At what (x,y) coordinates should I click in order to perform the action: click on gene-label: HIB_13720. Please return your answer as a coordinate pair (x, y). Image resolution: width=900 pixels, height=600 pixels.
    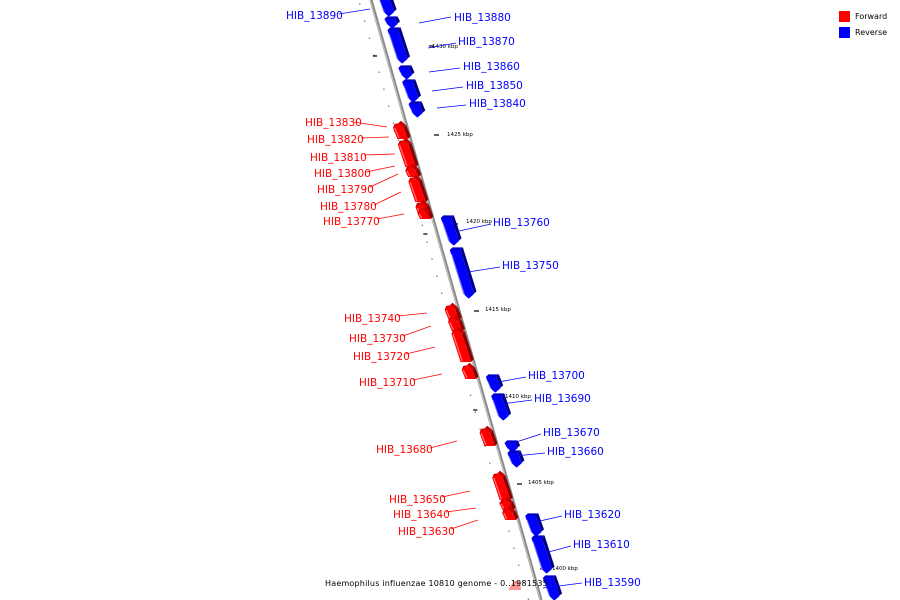
    Looking at the image, I should click on (381, 357).